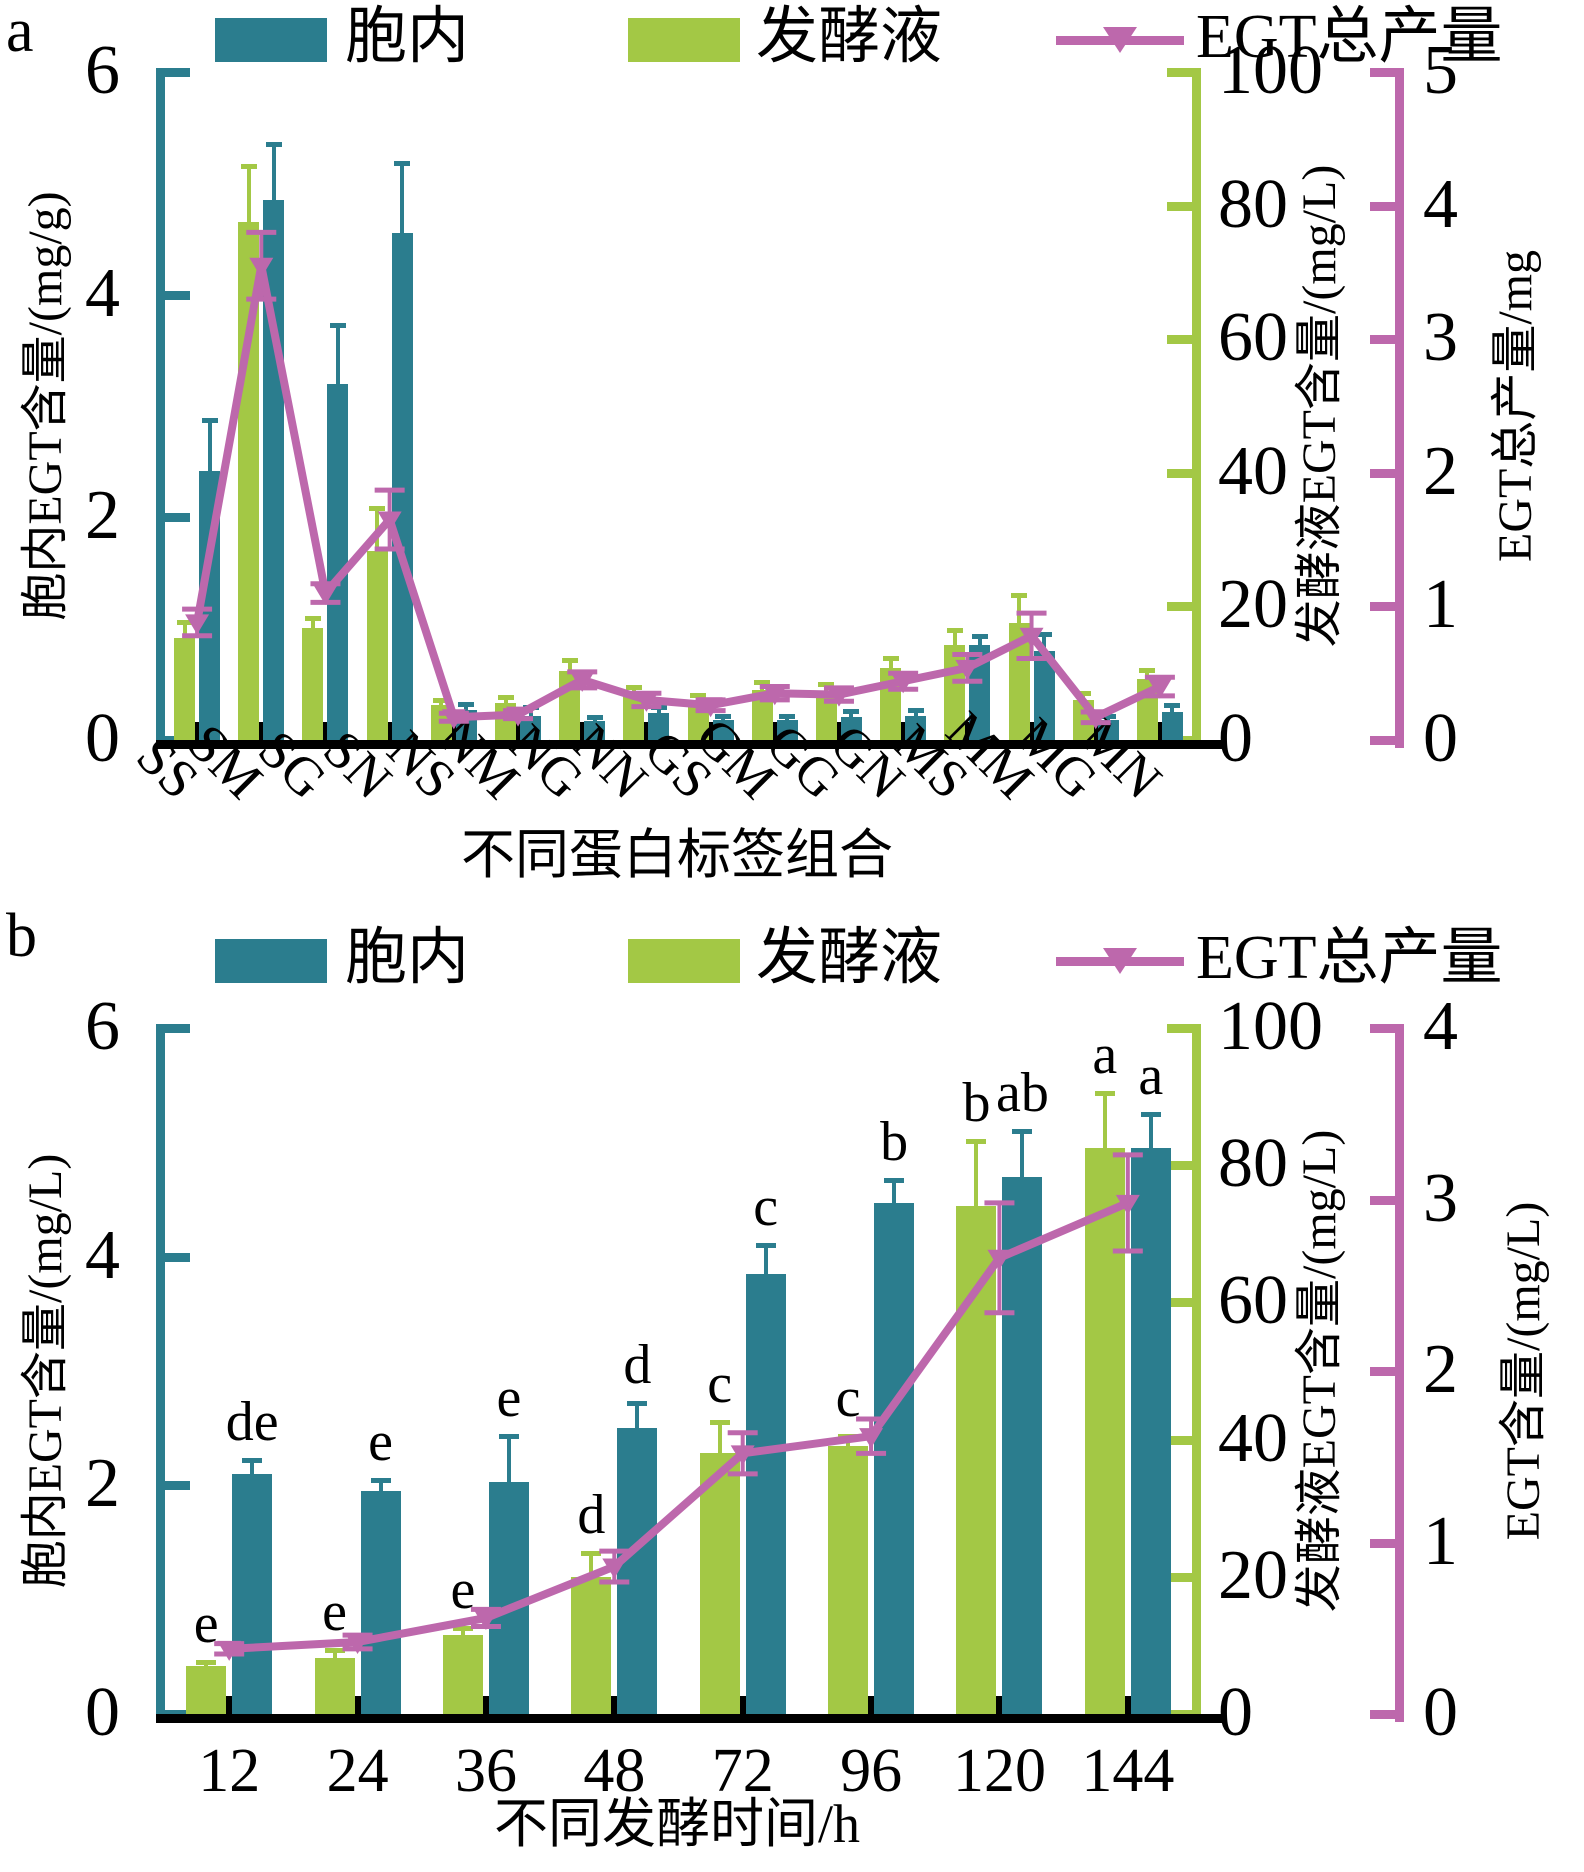  Describe the element at coordinates (677, 855) in the screenshot. I see `x-axis-title: 不同蛋白标签组合` at that location.